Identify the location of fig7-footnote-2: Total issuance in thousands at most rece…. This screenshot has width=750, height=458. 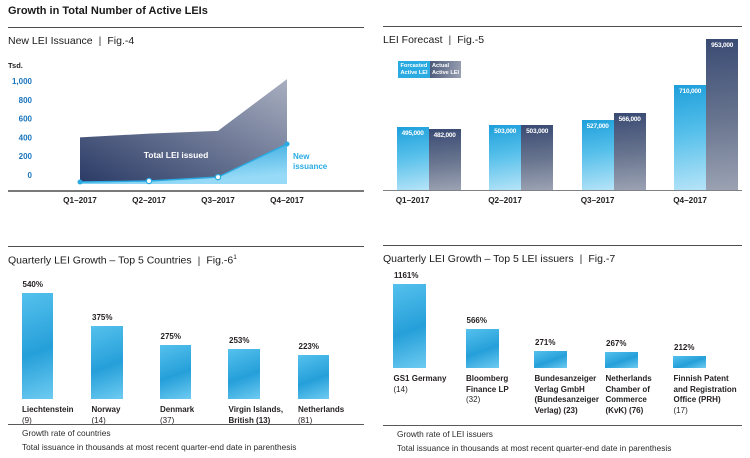
(534, 447).